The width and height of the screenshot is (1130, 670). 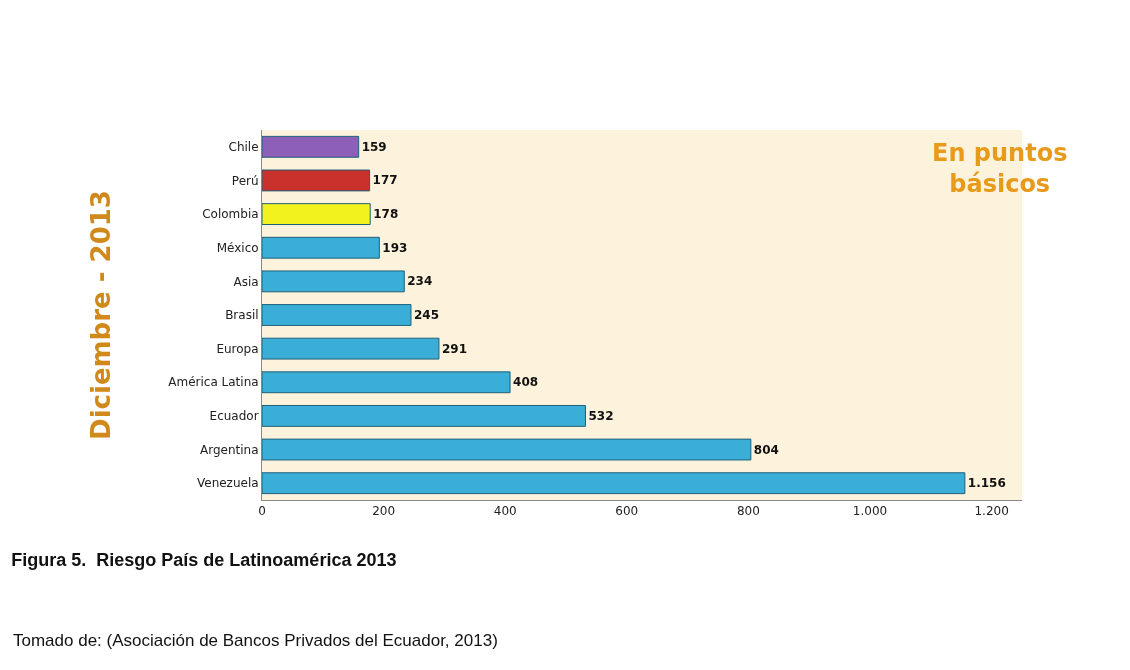 I want to click on data-label: 178, so click(x=386, y=214).